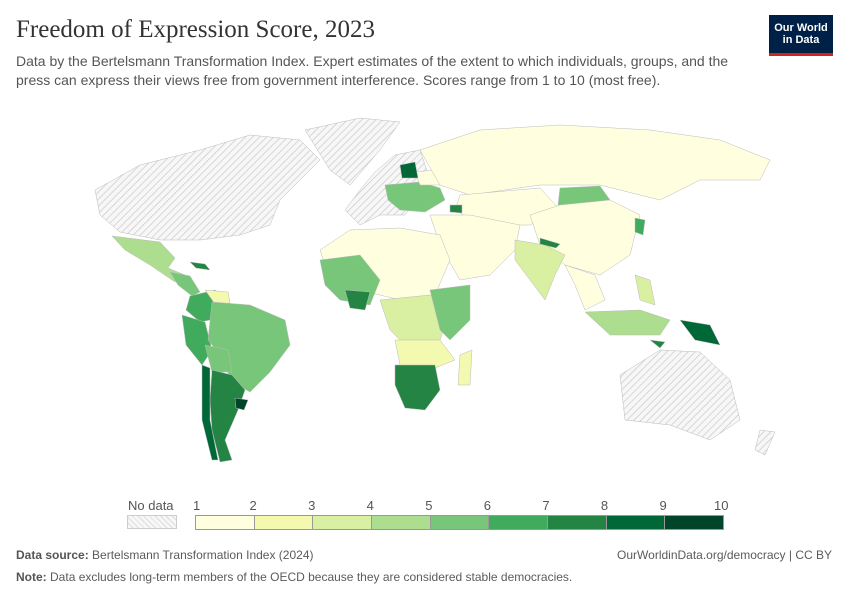 This screenshot has height=600, width=850. Describe the element at coordinates (218, 358) in the screenshot. I see `bolivia` at that location.